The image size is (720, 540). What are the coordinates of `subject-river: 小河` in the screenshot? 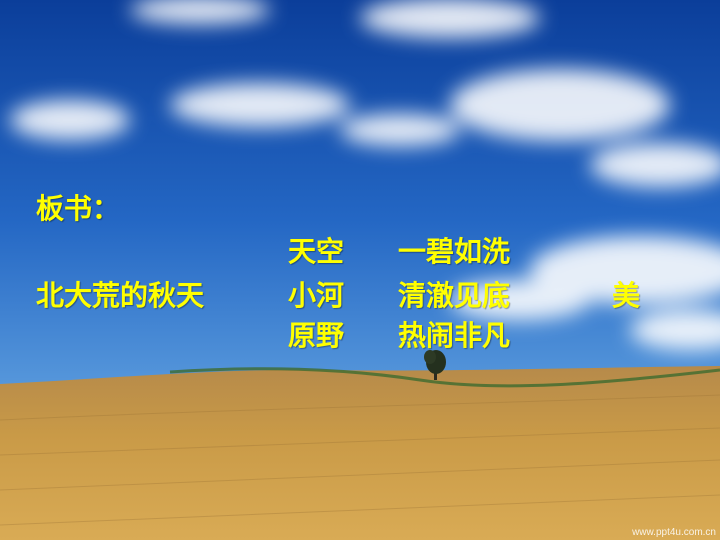 It's located at (316, 295).